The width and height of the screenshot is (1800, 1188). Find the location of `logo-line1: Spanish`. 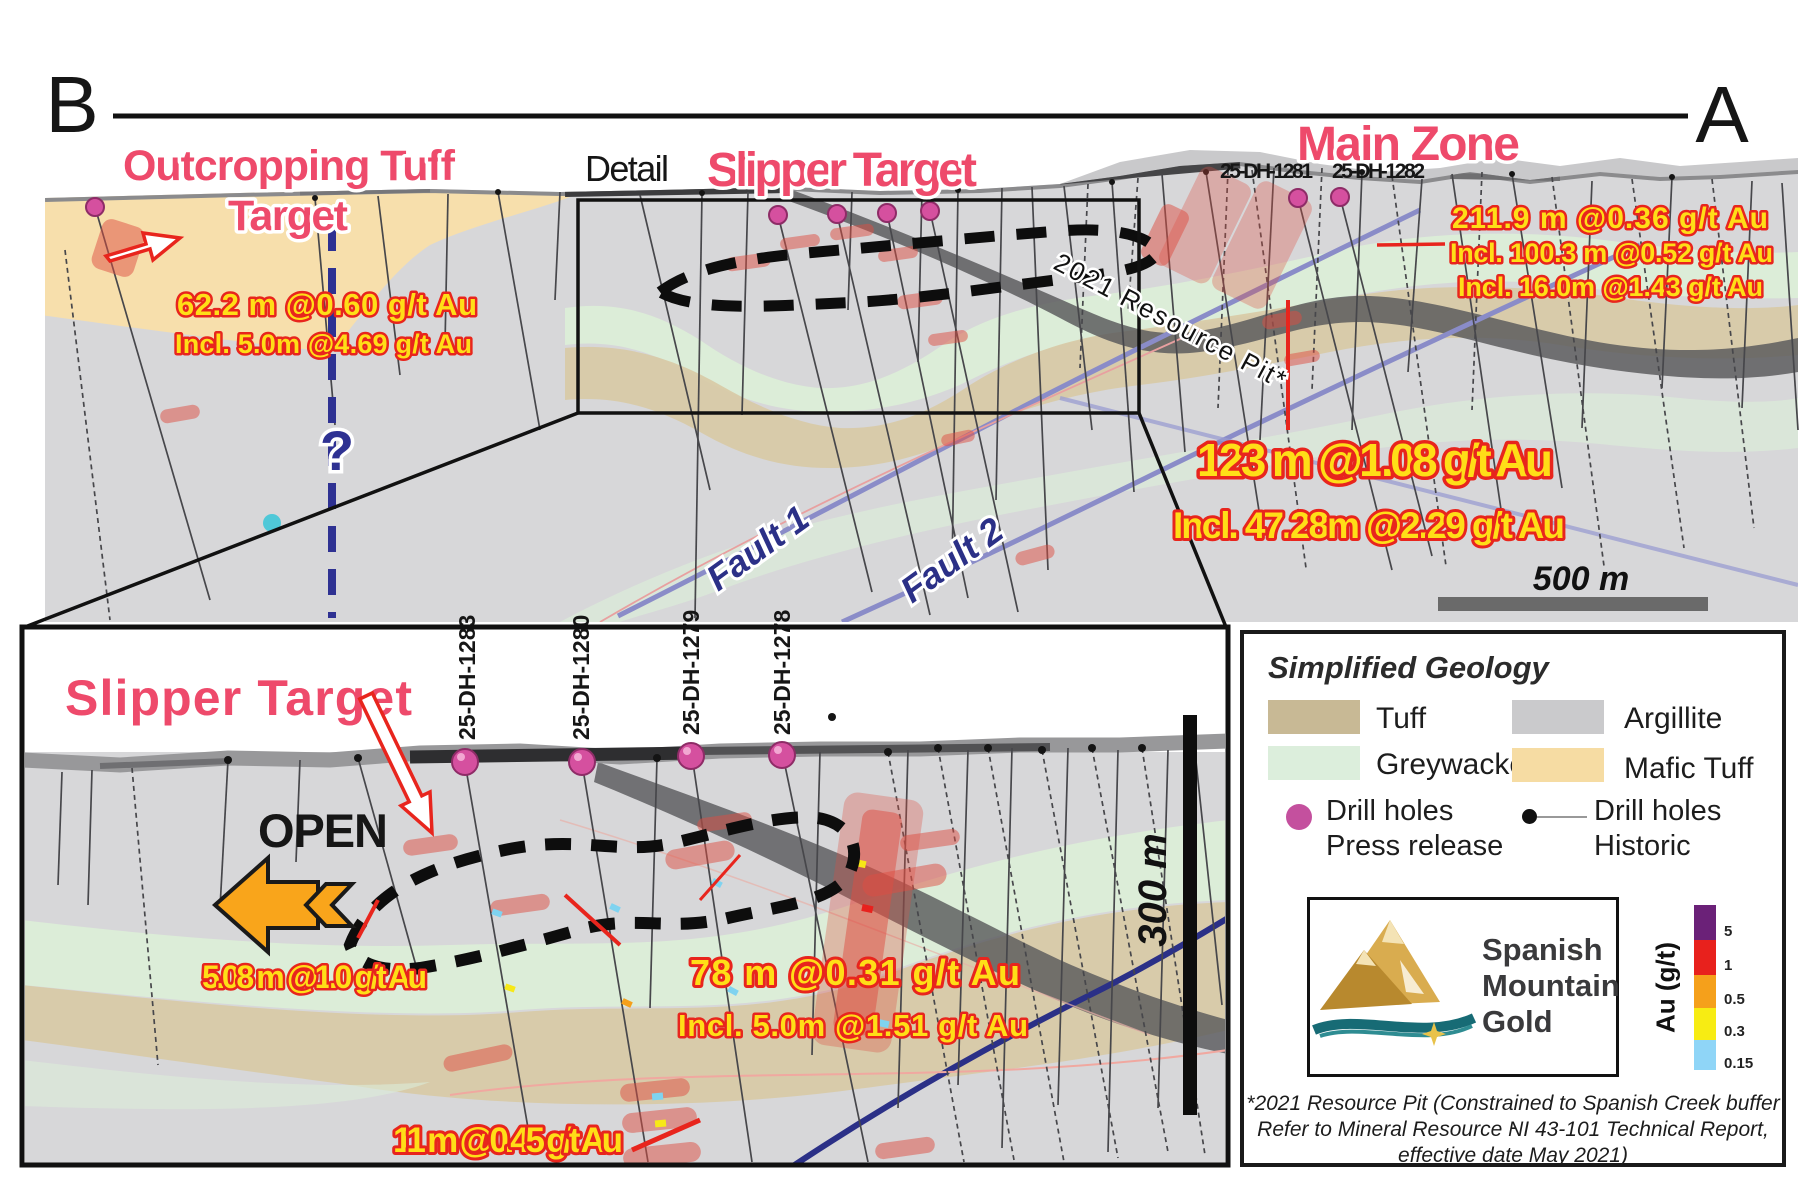

logo-line1: Spanish is located at coordinates (1542, 949).